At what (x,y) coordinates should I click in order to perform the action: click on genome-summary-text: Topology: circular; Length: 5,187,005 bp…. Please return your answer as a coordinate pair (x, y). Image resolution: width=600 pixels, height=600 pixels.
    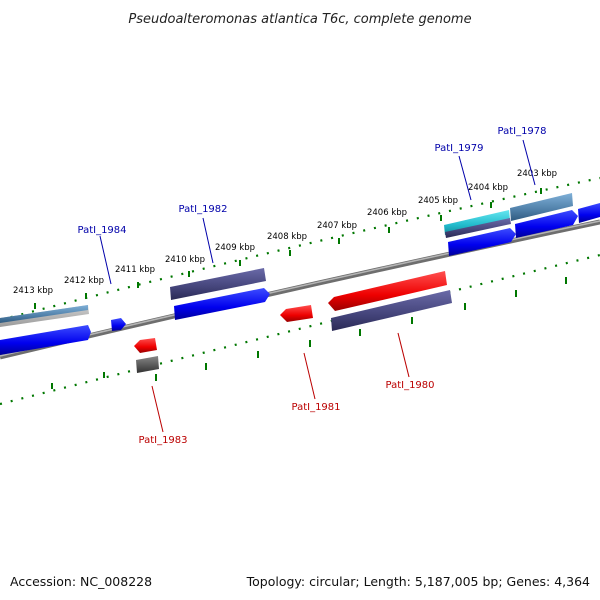
    Looking at the image, I should click on (418, 581).